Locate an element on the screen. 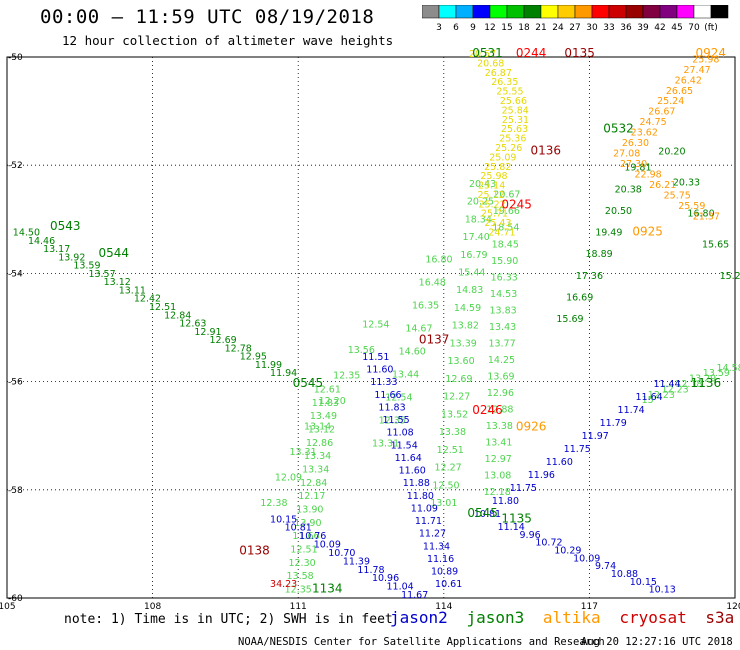  wave-height-value: 24.75 is located at coordinates (652, 122).